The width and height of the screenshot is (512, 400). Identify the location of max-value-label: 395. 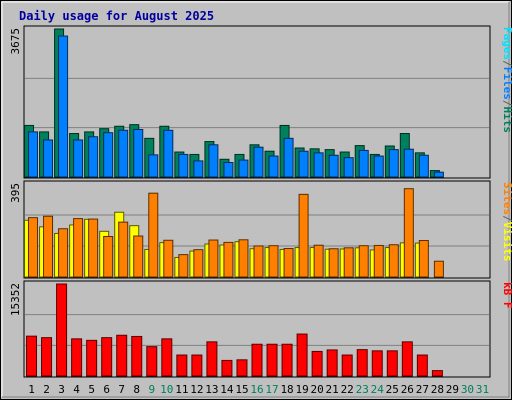
(15, 193).